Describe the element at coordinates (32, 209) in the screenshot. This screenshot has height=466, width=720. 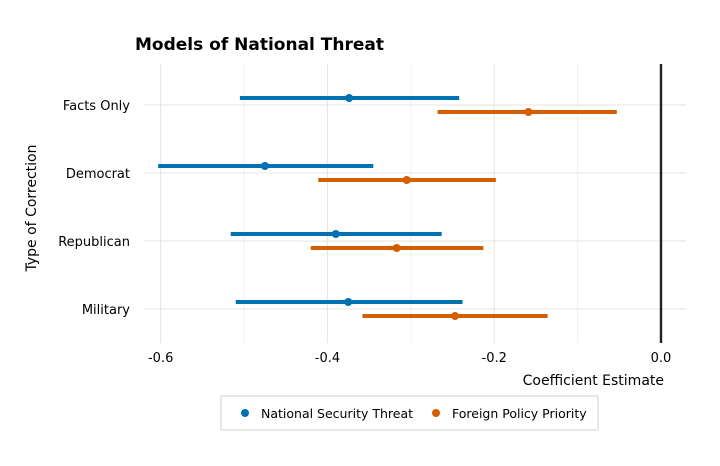
I see `y-axis-title: Type of Correction` at that location.